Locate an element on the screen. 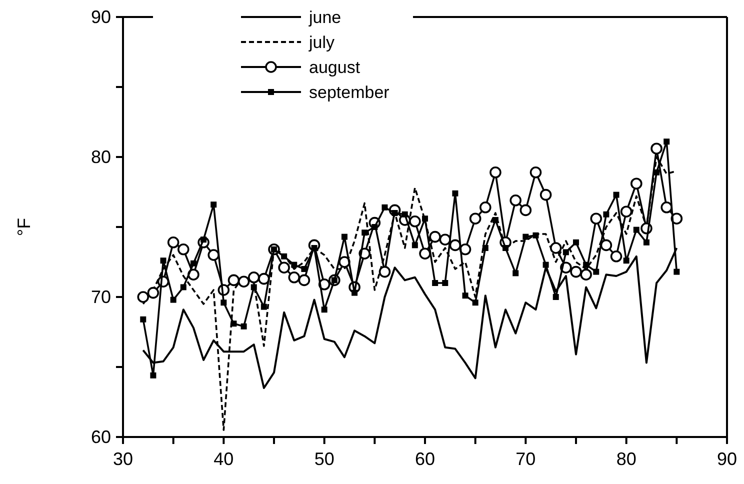 The height and width of the screenshot is (484, 744). legend-label: september is located at coordinates (349, 92).